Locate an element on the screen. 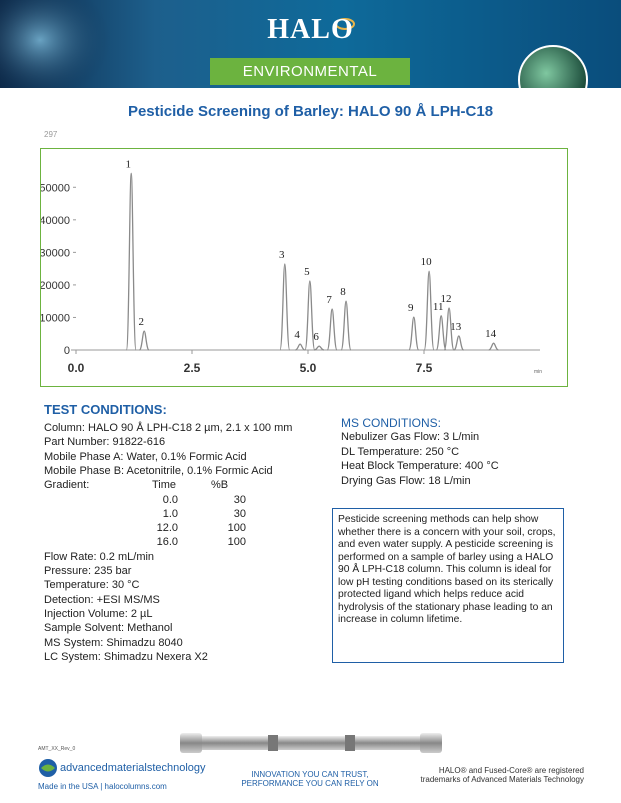 The height and width of the screenshot is (803, 621). condition-line: LC System: Shimadzu Nexera X2 is located at coordinates (126, 656).